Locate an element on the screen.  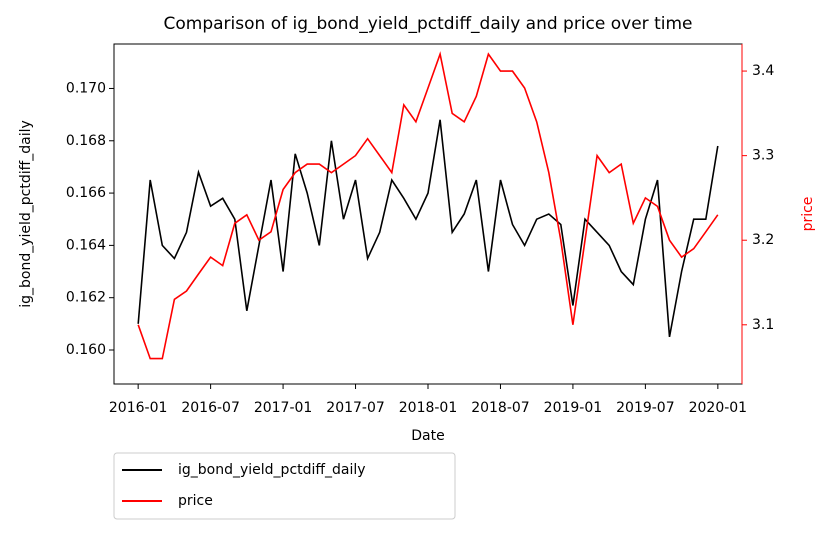
y2-tick-label: 3.2 is located at coordinates (763, 240).